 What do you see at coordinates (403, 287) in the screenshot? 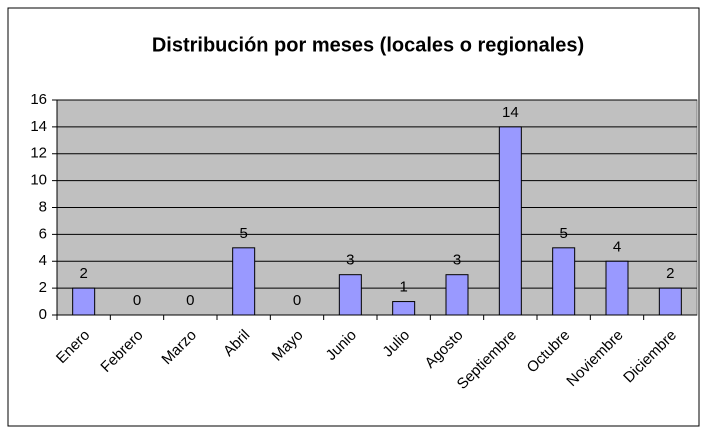
I see `data-label: 1` at bounding box center [403, 287].